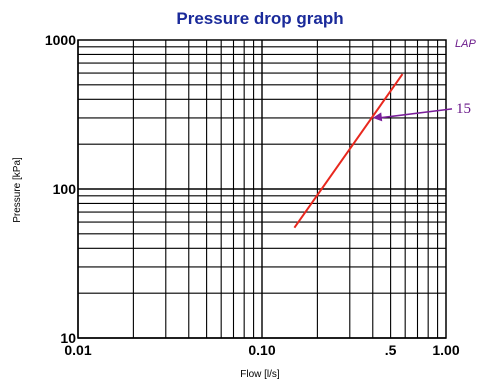 This screenshot has height=383, width=483. I want to click on x-tick-label: 0.01, so click(77, 350).